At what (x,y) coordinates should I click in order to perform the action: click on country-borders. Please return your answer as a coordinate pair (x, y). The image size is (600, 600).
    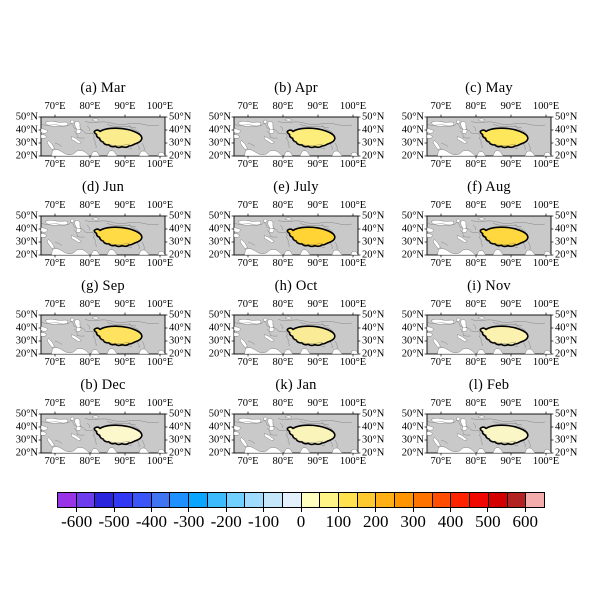
    Looking at the image, I should click on (486, 433).